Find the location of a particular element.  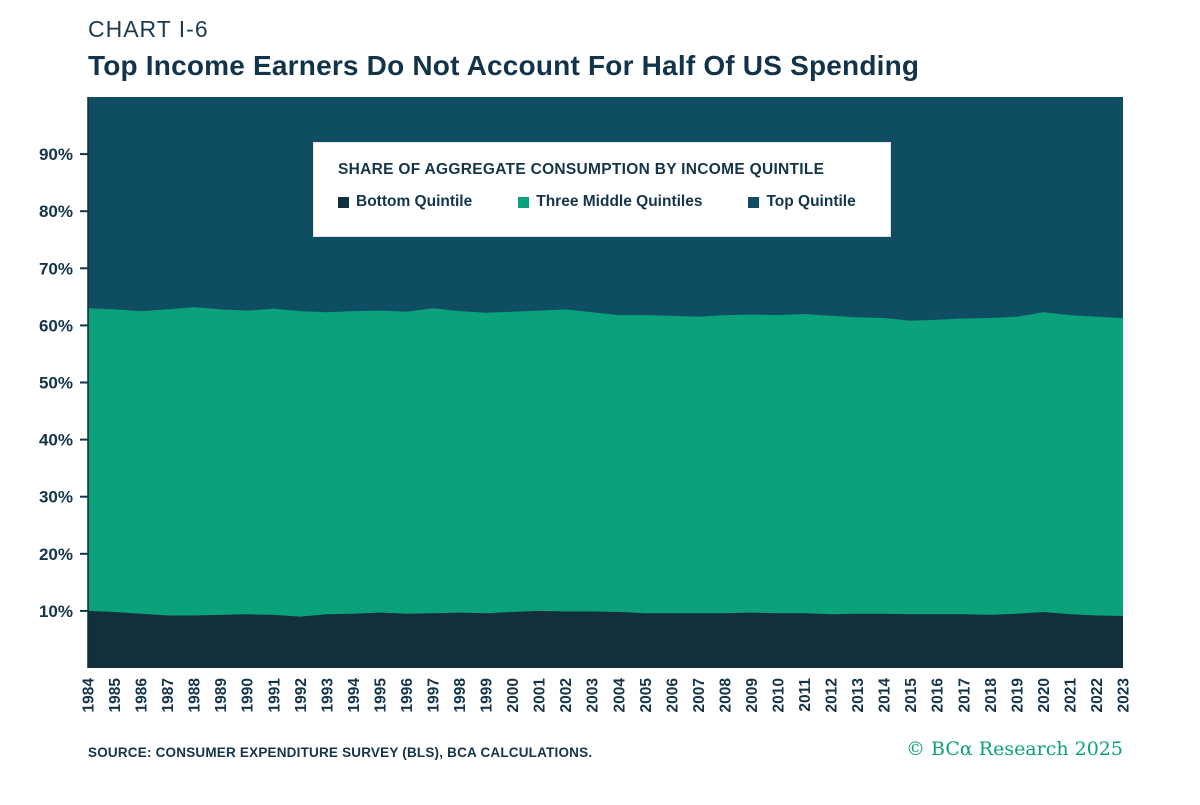

x-axis-label: 1994 is located at coordinates (354, 695).